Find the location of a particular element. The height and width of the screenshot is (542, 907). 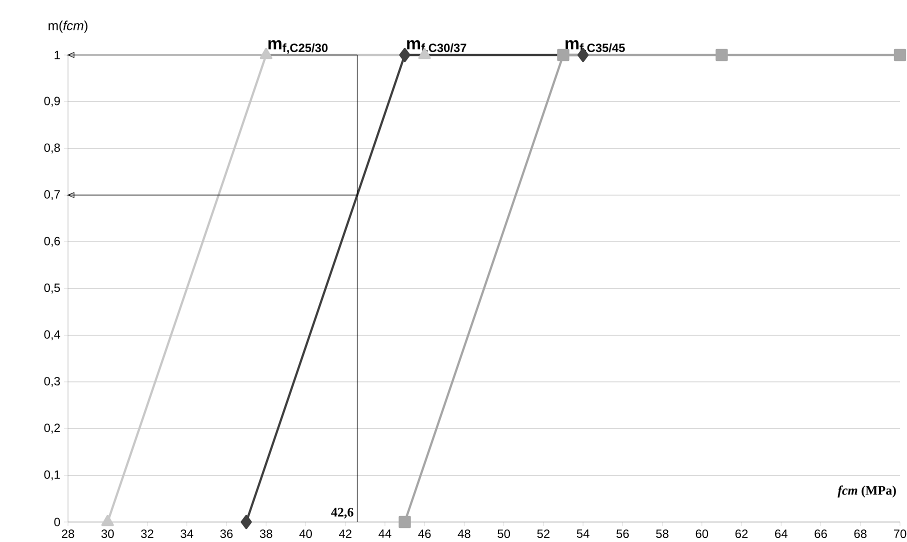

x-tick-label: 42 is located at coordinates (345, 534).